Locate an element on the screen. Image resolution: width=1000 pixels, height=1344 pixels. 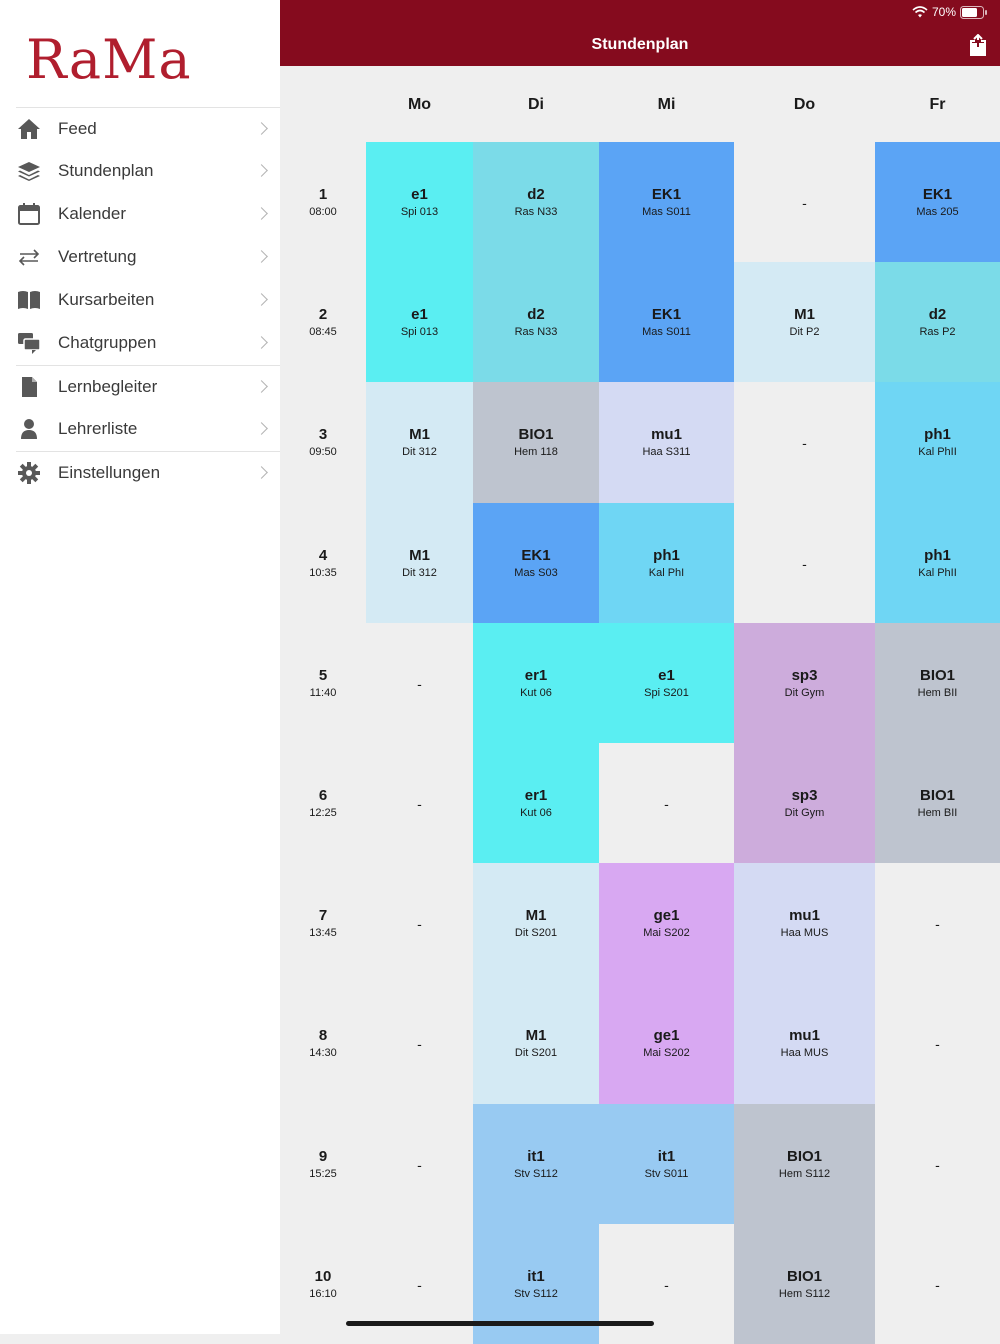
day-header-mo: Mo is located at coordinates (419, 104).